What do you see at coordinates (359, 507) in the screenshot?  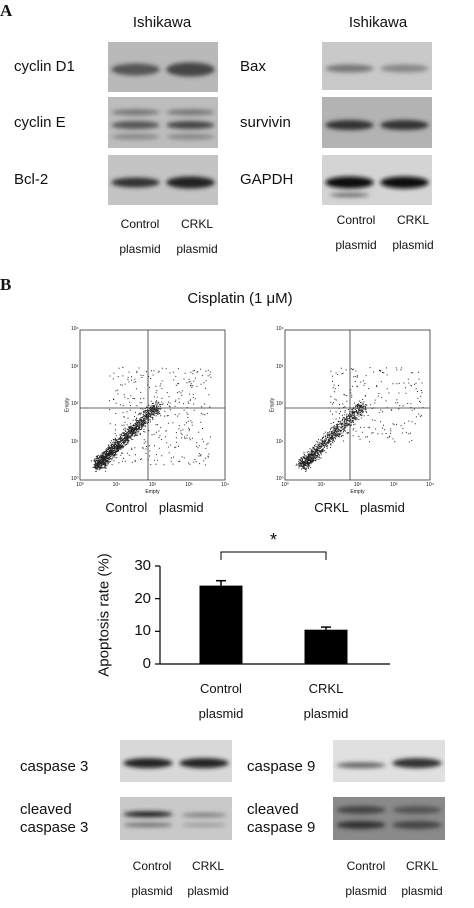 I see `plot-caption: CRKL plasmid` at bounding box center [359, 507].